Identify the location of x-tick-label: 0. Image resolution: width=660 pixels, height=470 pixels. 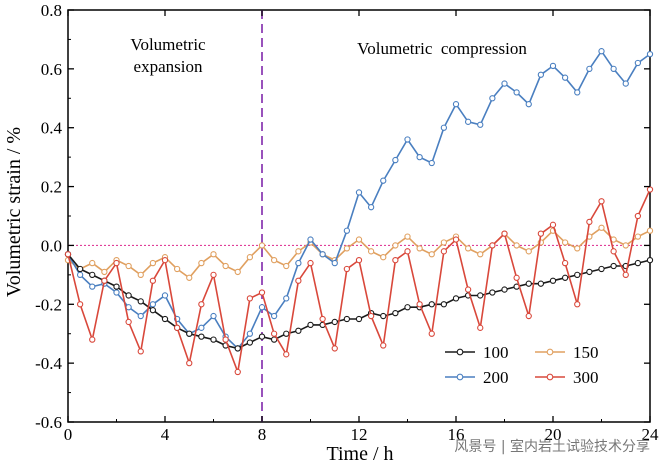
(68, 434).